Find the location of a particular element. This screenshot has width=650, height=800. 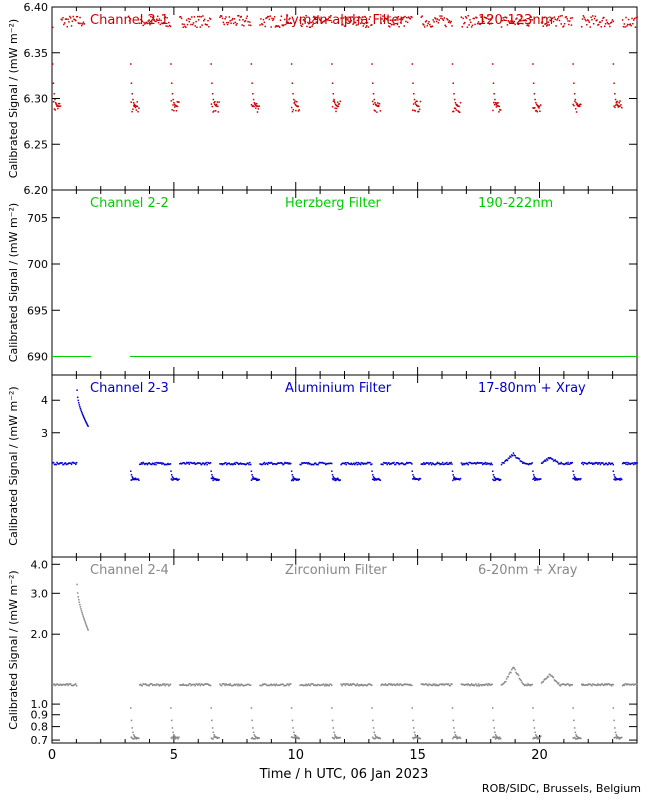

panel-label: Aluminium Filter is located at coordinates (338, 388).